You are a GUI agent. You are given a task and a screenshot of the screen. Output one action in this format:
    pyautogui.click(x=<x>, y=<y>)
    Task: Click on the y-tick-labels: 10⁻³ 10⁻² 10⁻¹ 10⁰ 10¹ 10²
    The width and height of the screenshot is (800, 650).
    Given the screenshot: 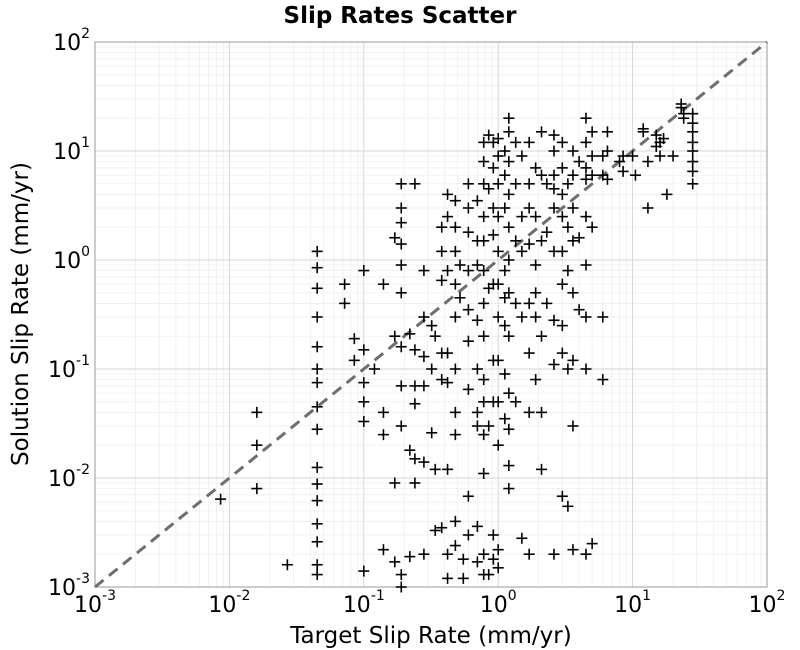 What is the action you would take?
    pyautogui.click(x=69, y=313)
    